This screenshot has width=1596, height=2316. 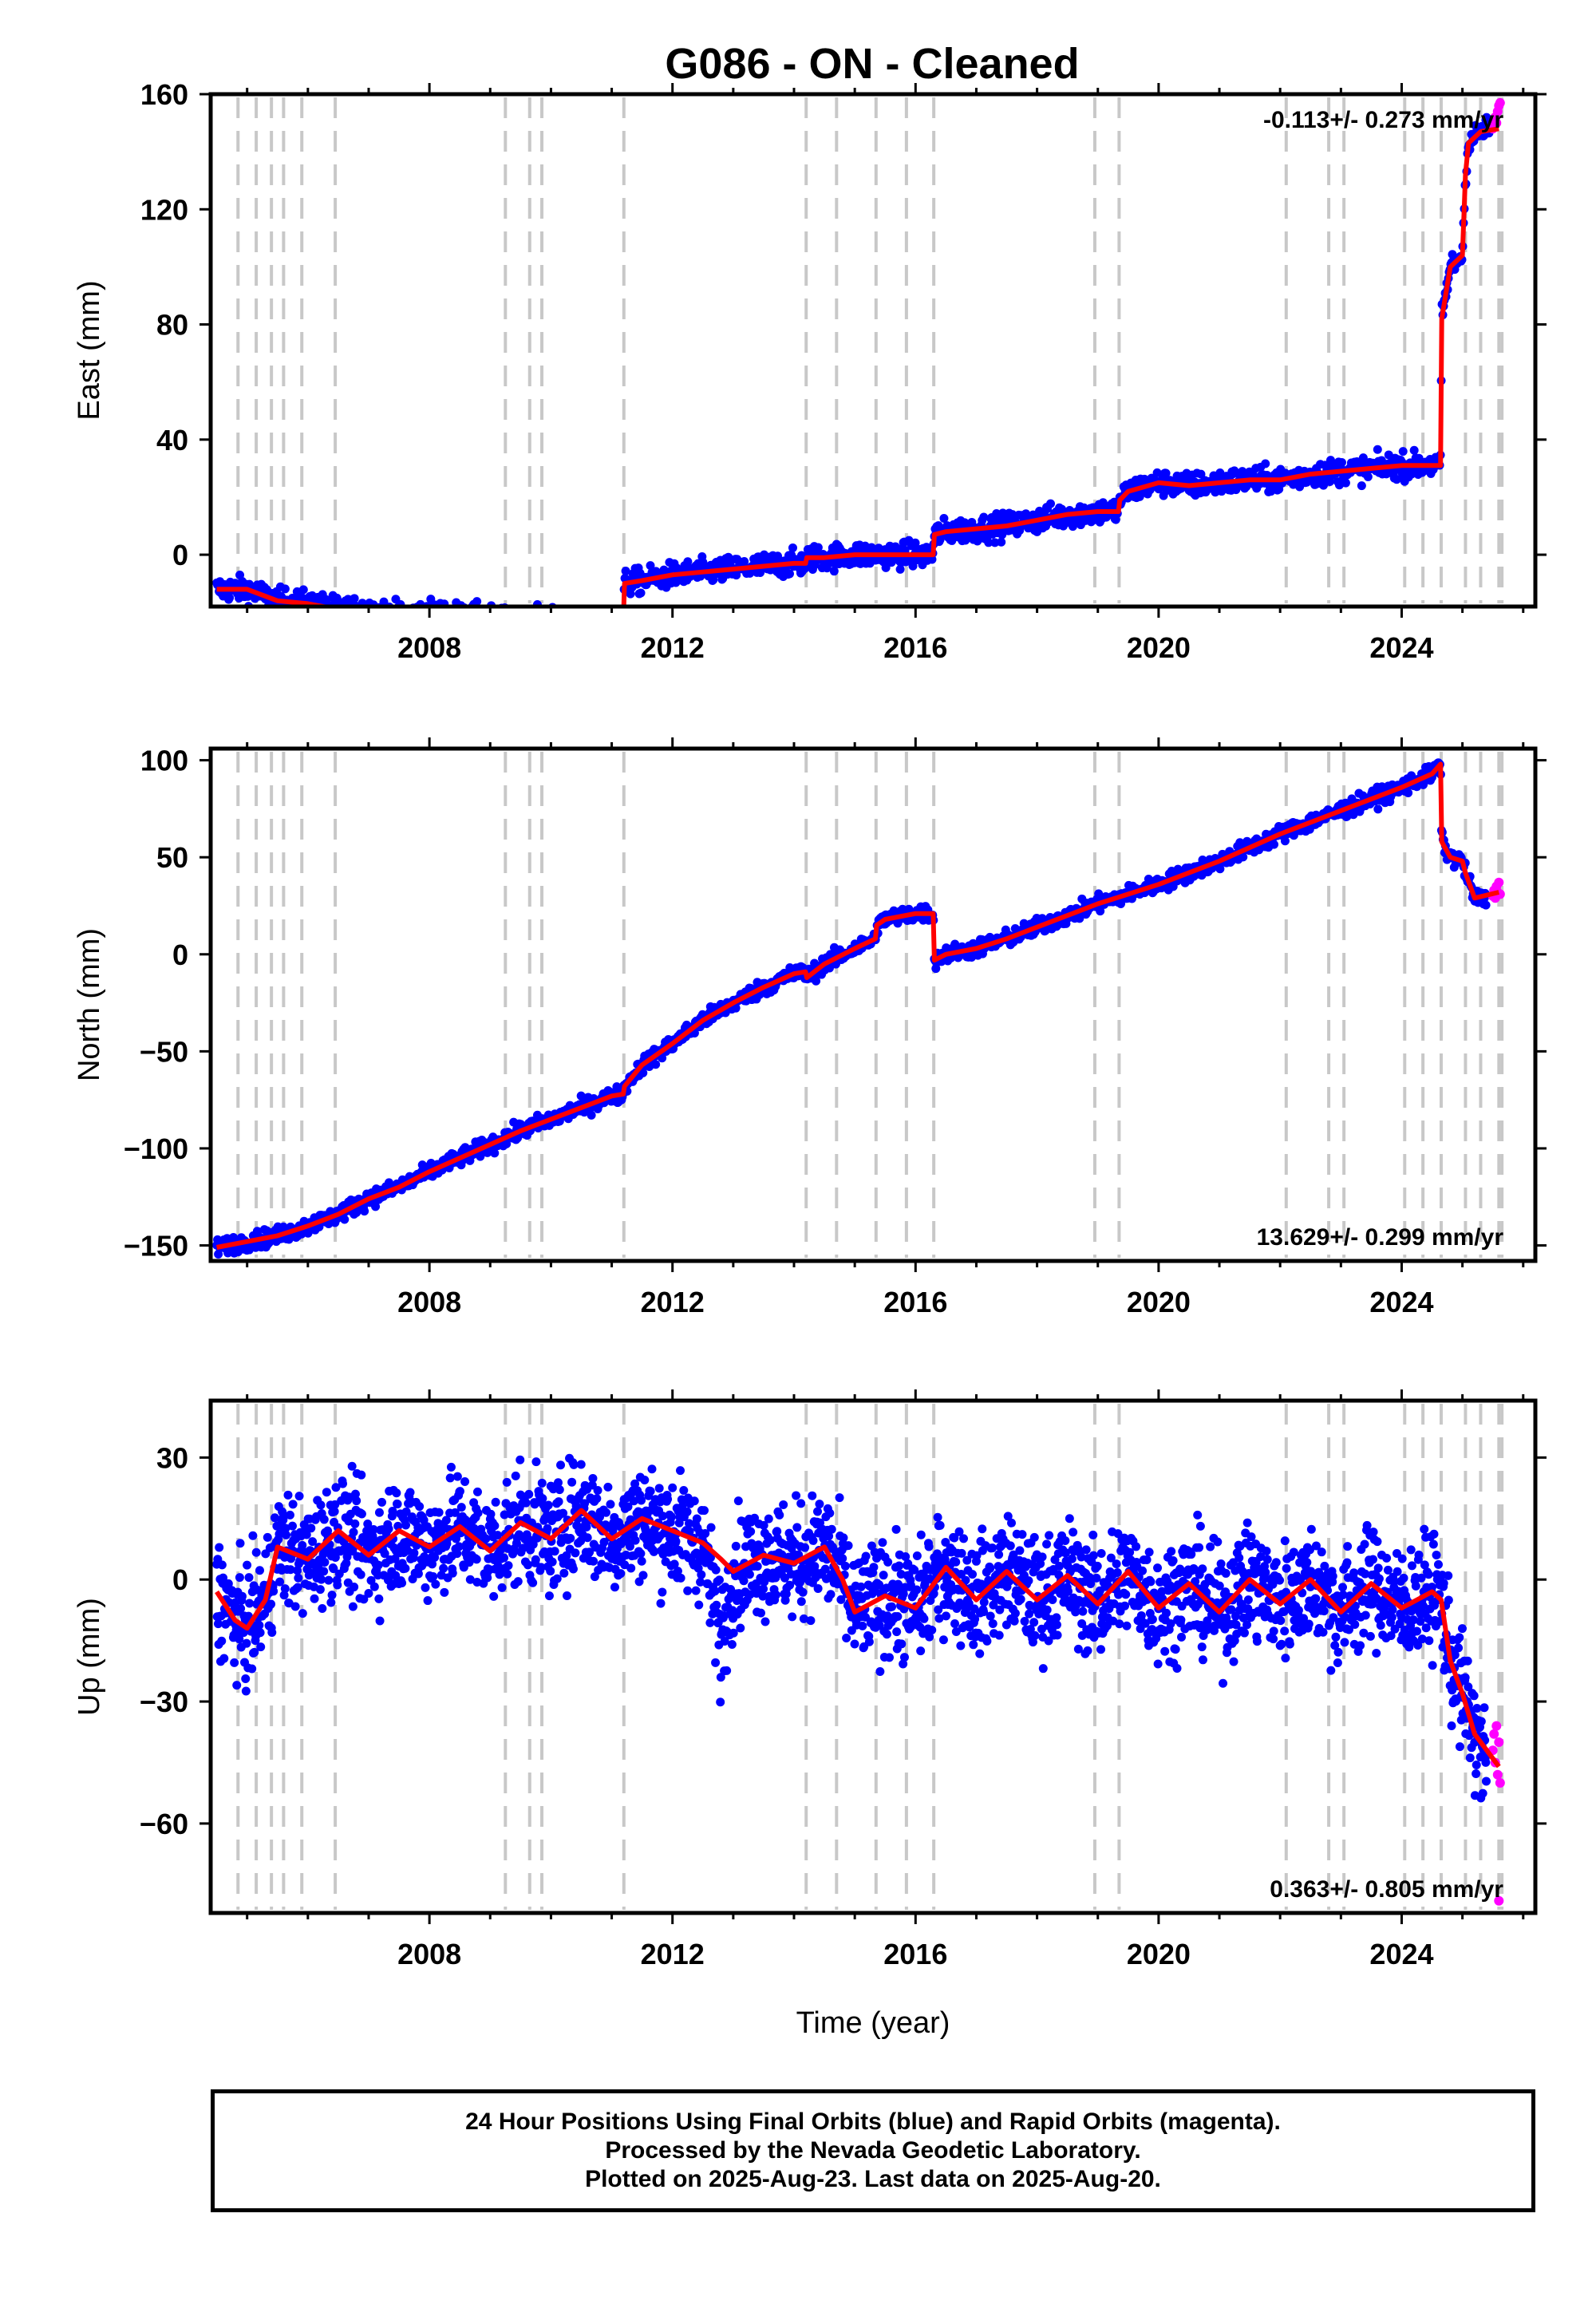 I want to click on y-tick-label: 0, so click(x=180, y=955).